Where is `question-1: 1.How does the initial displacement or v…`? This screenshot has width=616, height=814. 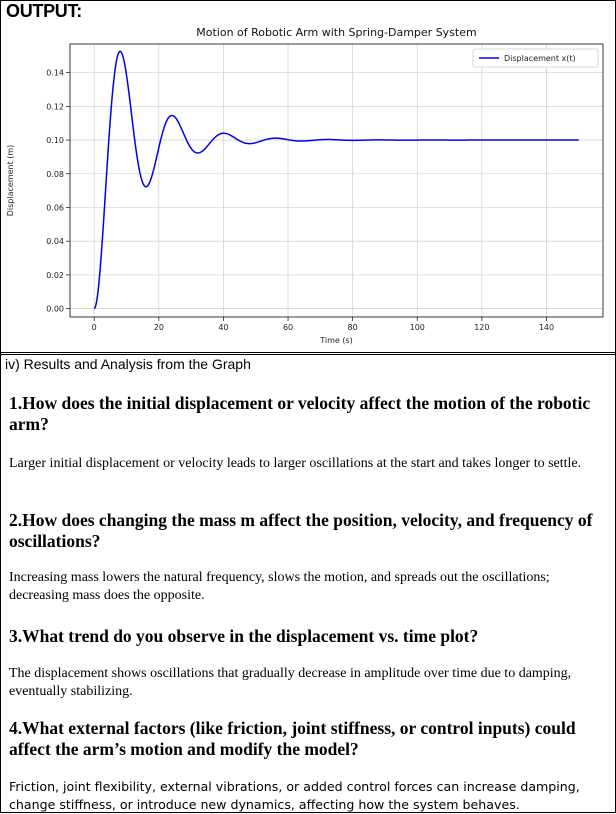
question-1: 1.How does the initial displacement or v… is located at coordinates (300, 413).